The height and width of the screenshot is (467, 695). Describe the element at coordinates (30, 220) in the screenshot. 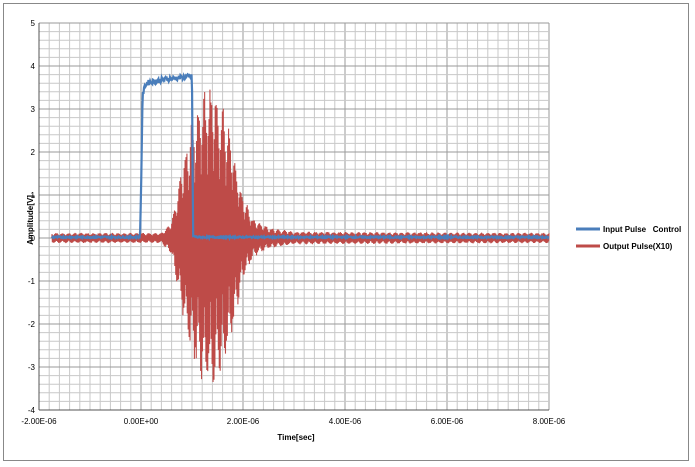

I see `y-axis-label: Amplitude[V]` at that location.